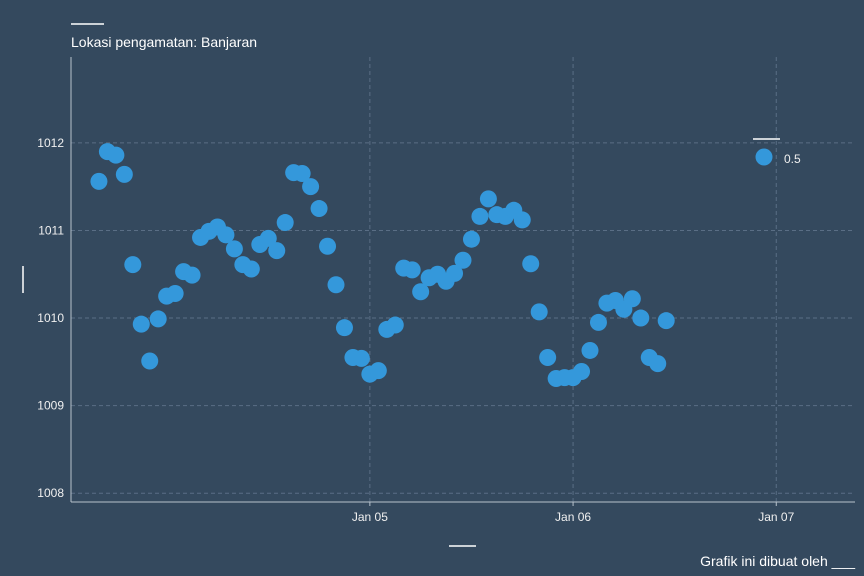 This screenshot has height=576, width=864. Describe the element at coordinates (776, 517) in the screenshot. I see `x-tick-label: Jan 07` at that location.